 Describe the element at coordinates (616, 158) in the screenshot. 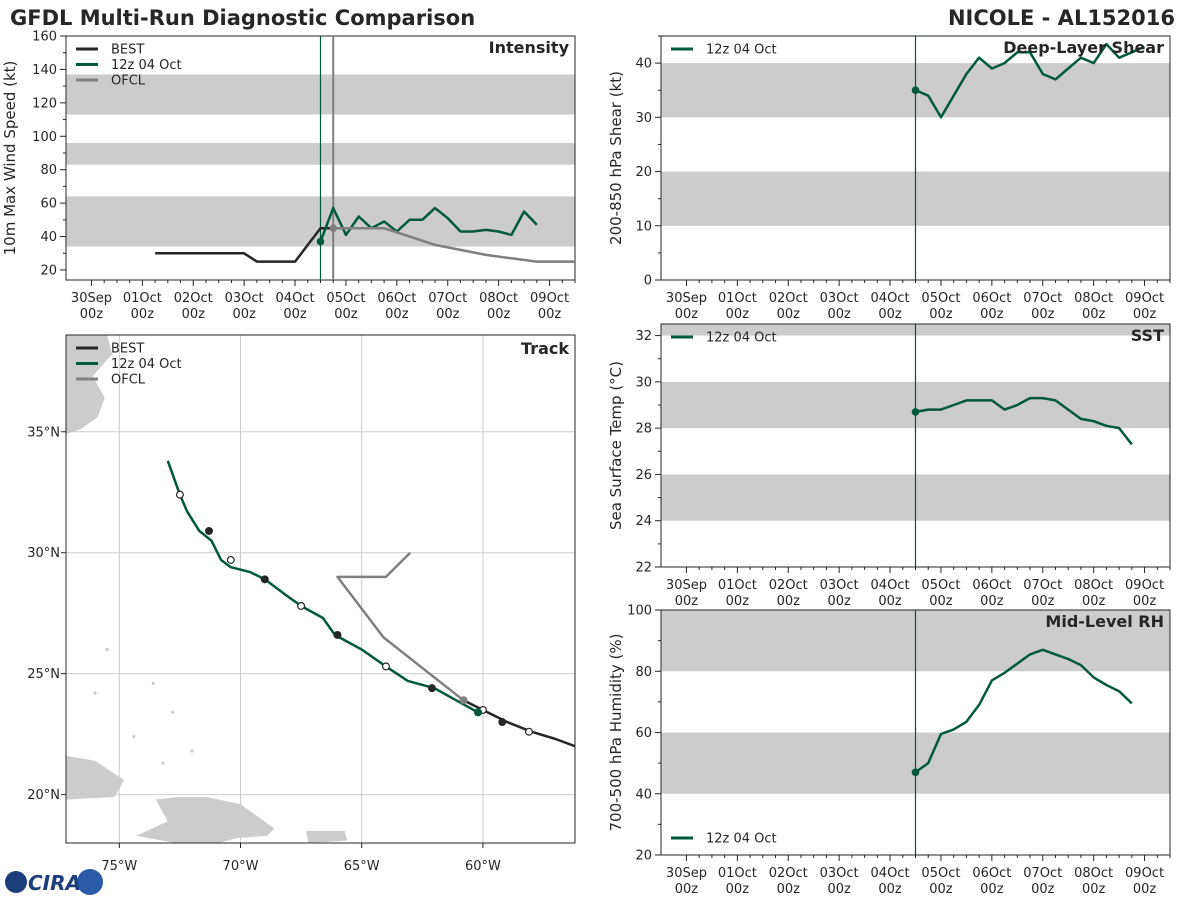

I see `y-axis-label: 200-850 hPa Shear (kt)` at that location.